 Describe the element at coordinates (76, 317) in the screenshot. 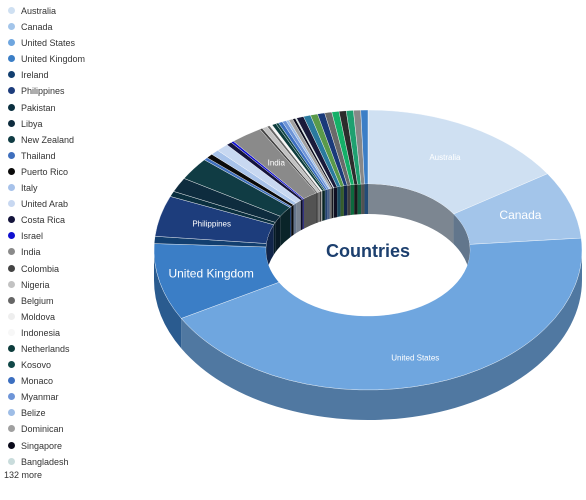

I see `legend-item-moldova: Moldova` at that location.